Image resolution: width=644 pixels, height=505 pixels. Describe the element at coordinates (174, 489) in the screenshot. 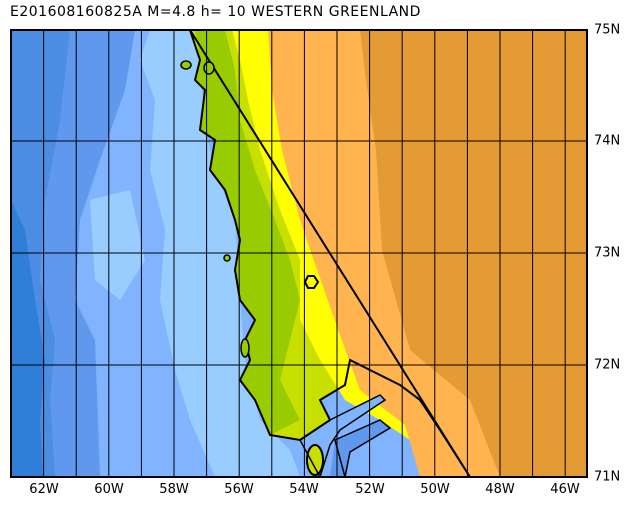

I see `x-tick-label: 58W` at that location.